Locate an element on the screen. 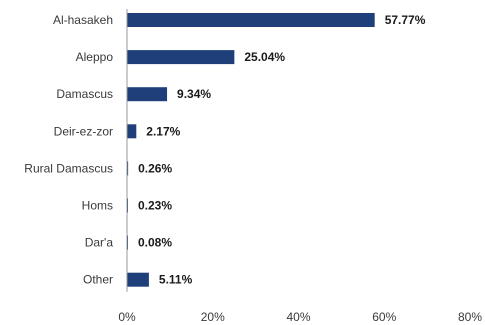  x-tick-label: 60% is located at coordinates (384, 317).